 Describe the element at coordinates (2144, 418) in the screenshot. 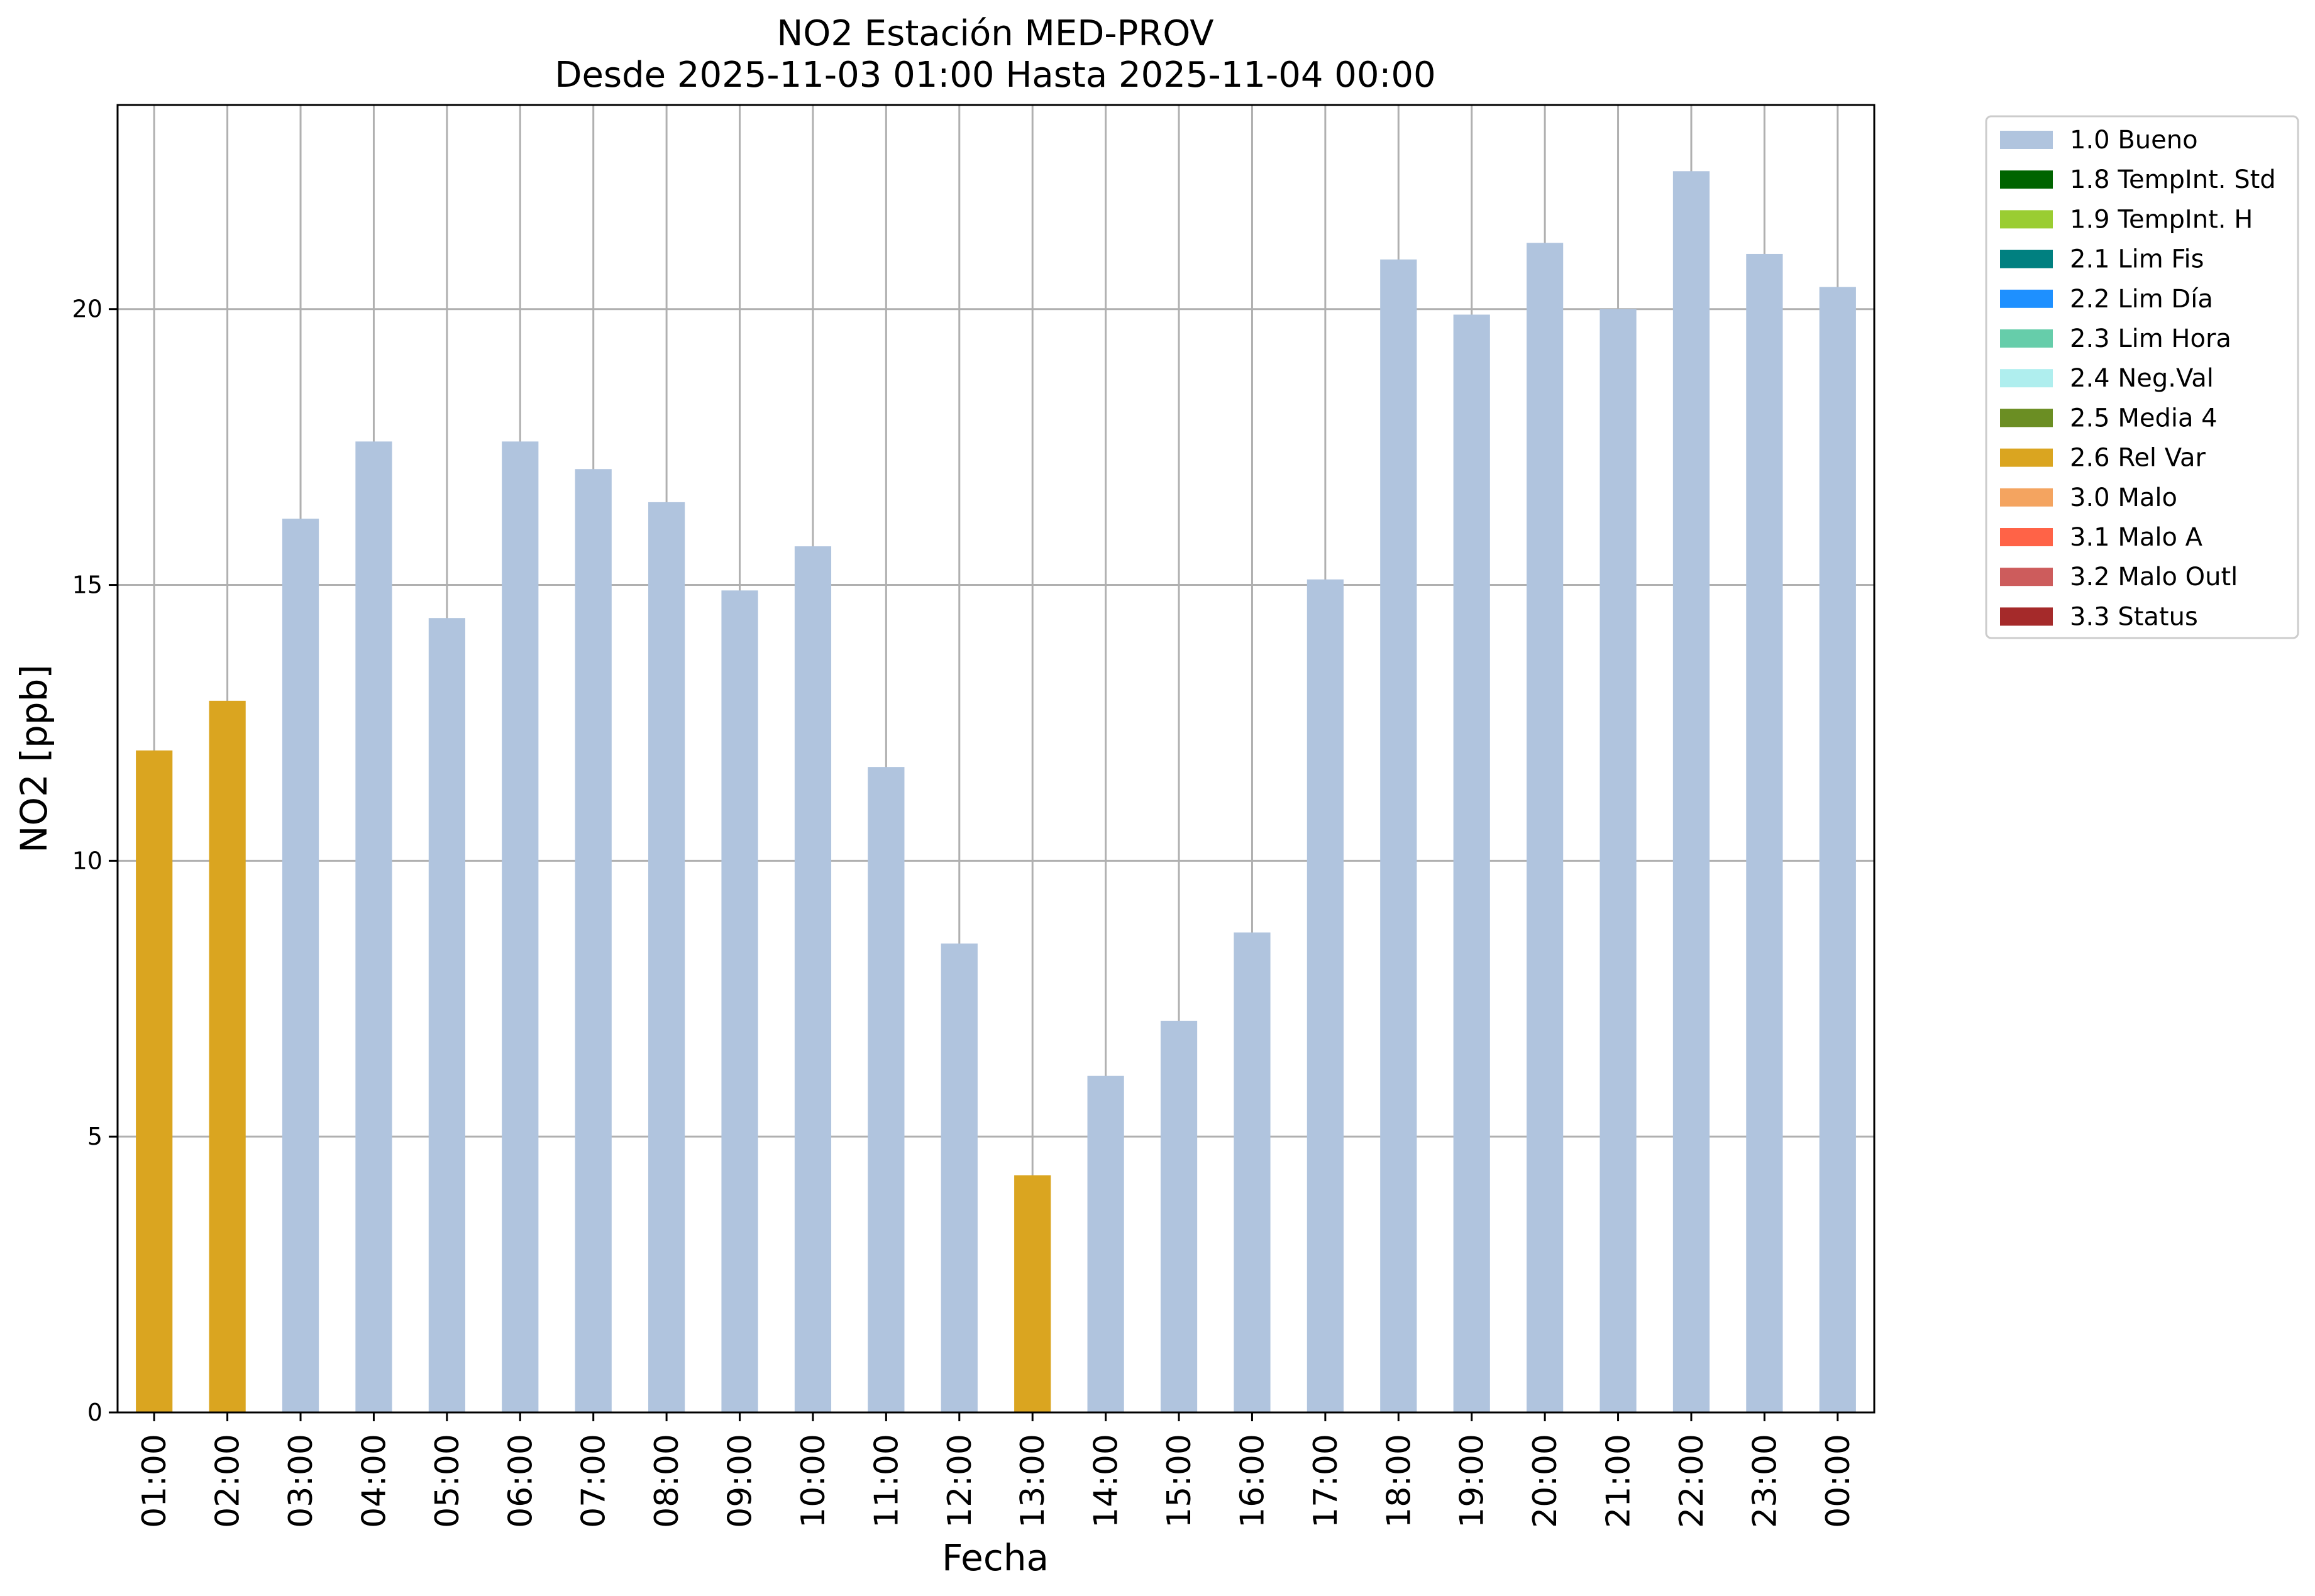

I see `legend-label: 2.5 Media 4` at that location.